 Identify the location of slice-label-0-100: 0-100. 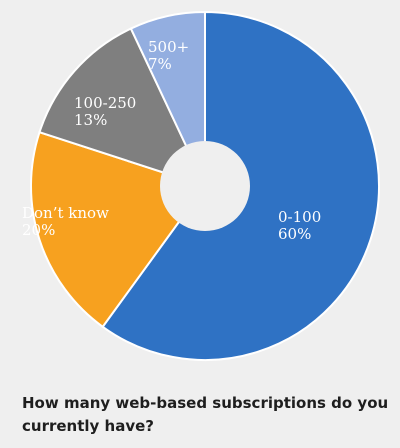
(299, 217).